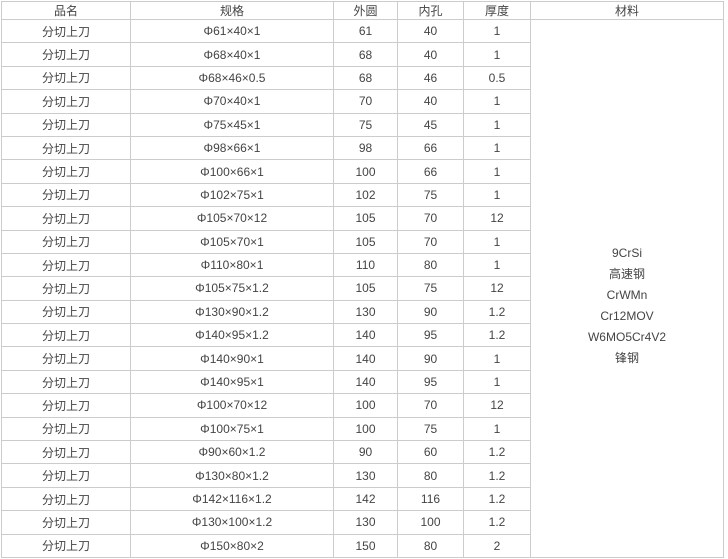 This screenshot has width=728, height=559. I want to click on cell-spec: Φ130×90×1.2, so click(232, 312).